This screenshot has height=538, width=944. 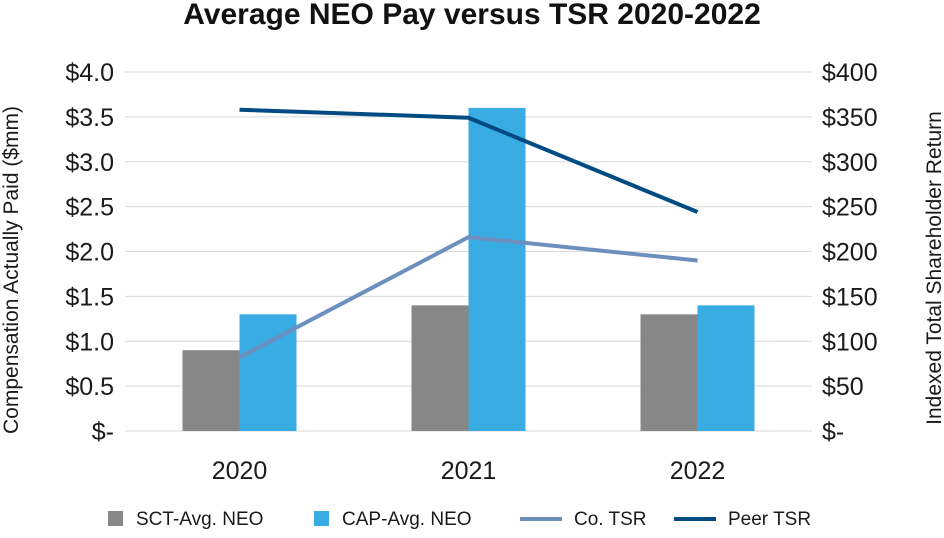 I want to click on y-tick-left-label: $0.5, so click(x=89, y=387).